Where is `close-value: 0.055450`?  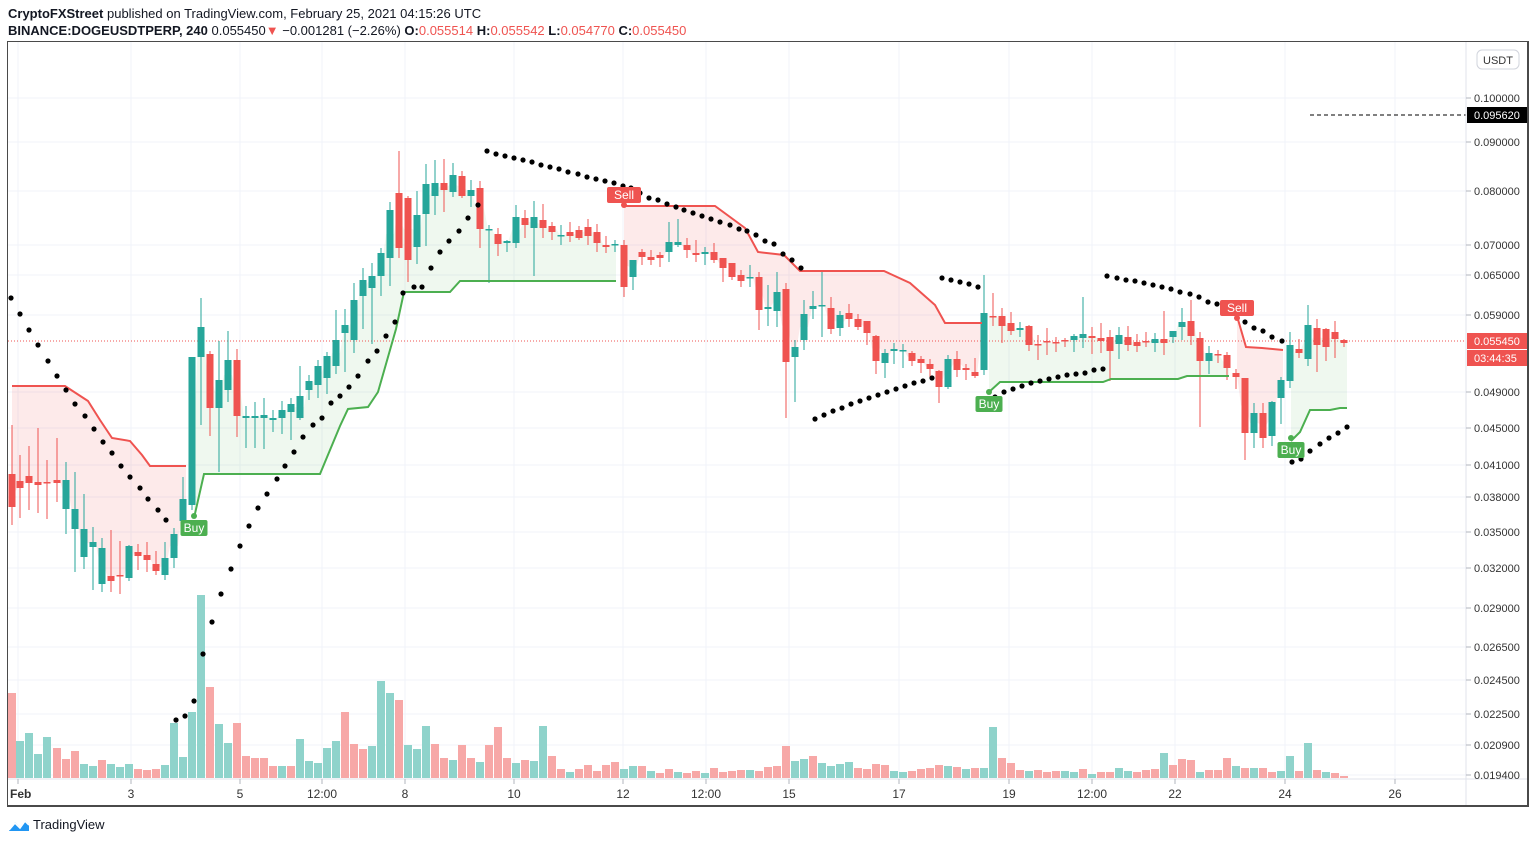
close-value: 0.055450 is located at coordinates (659, 30).